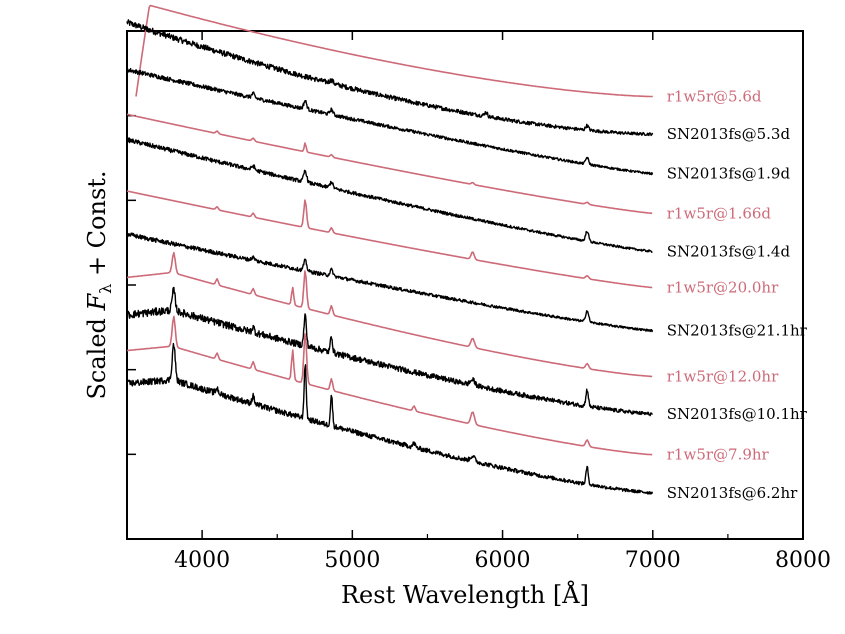  Describe the element at coordinates (105, 289) in the screenshot. I see `y-axis-title-subscript: λ` at that location.